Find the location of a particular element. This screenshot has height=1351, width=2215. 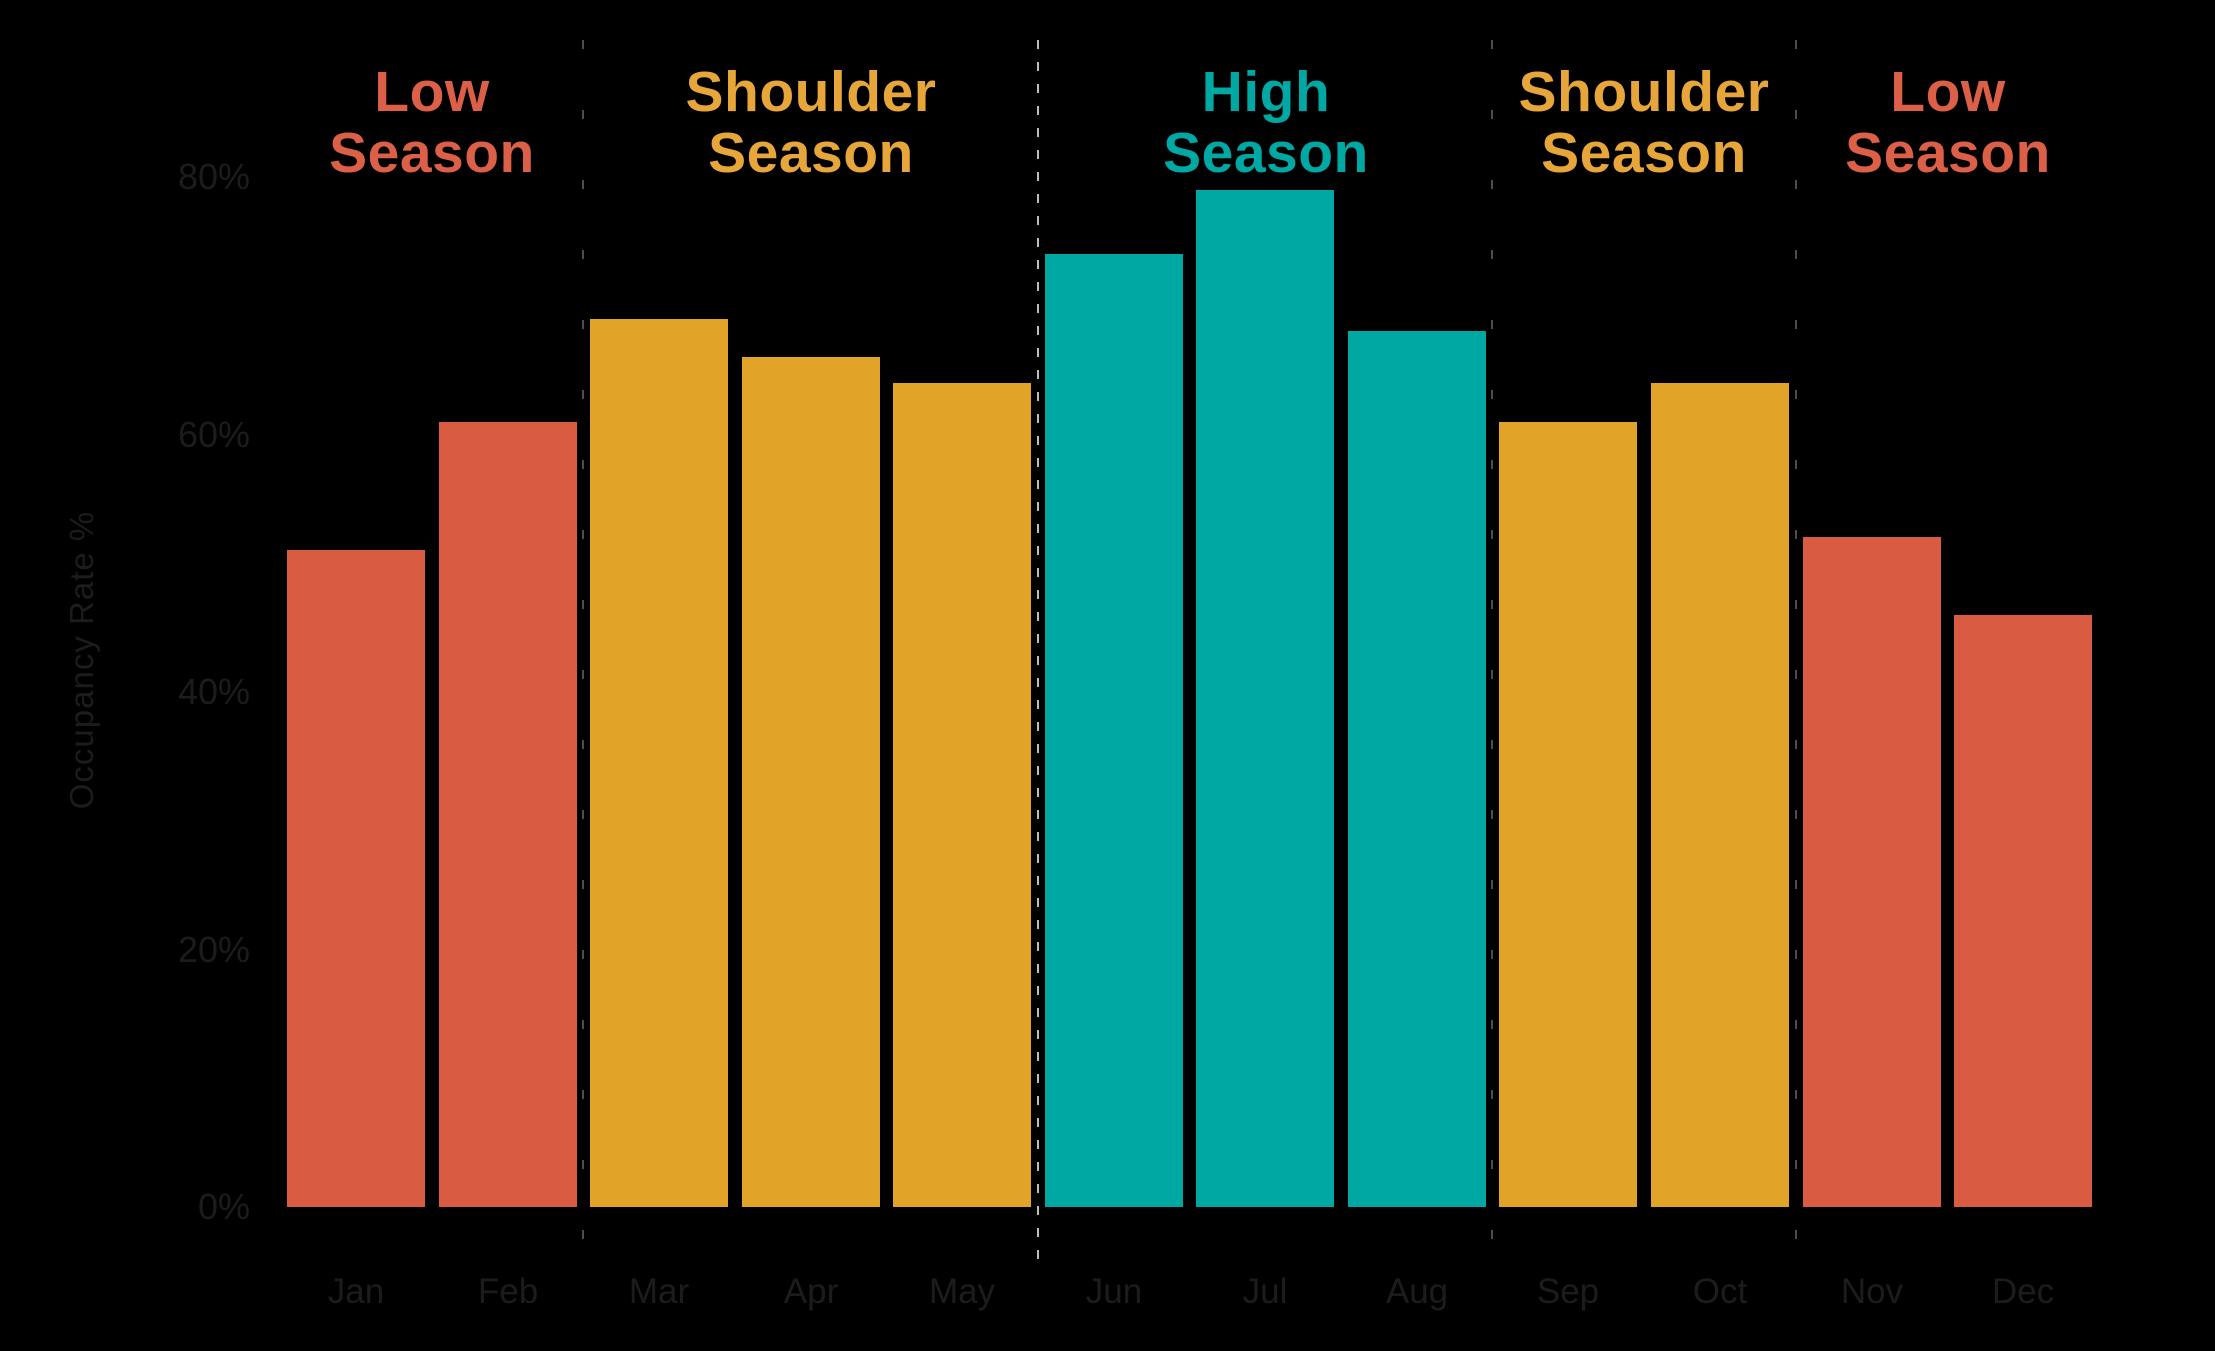

bar-oct is located at coordinates (1720, 795).